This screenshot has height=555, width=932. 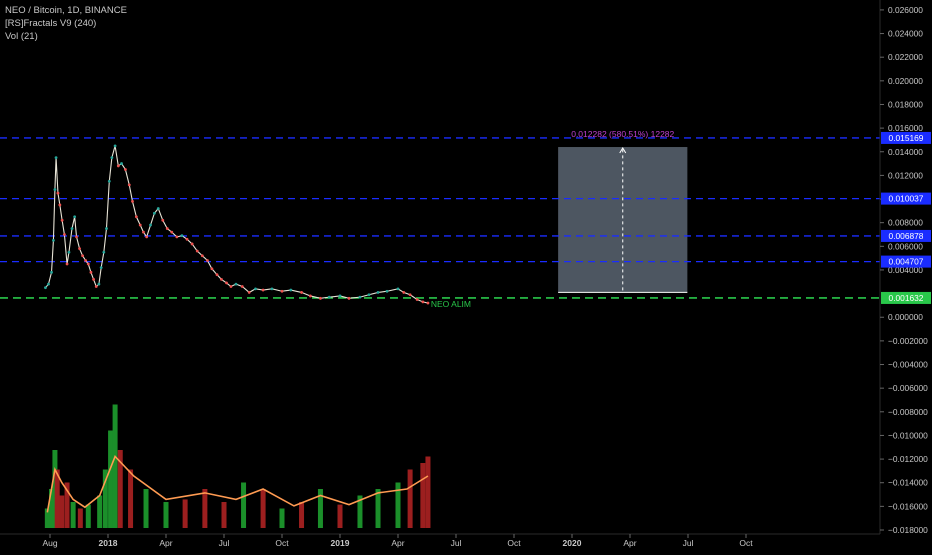 What do you see at coordinates (237, 224) in the screenshot?
I see `price-pane` at bounding box center [237, 224].